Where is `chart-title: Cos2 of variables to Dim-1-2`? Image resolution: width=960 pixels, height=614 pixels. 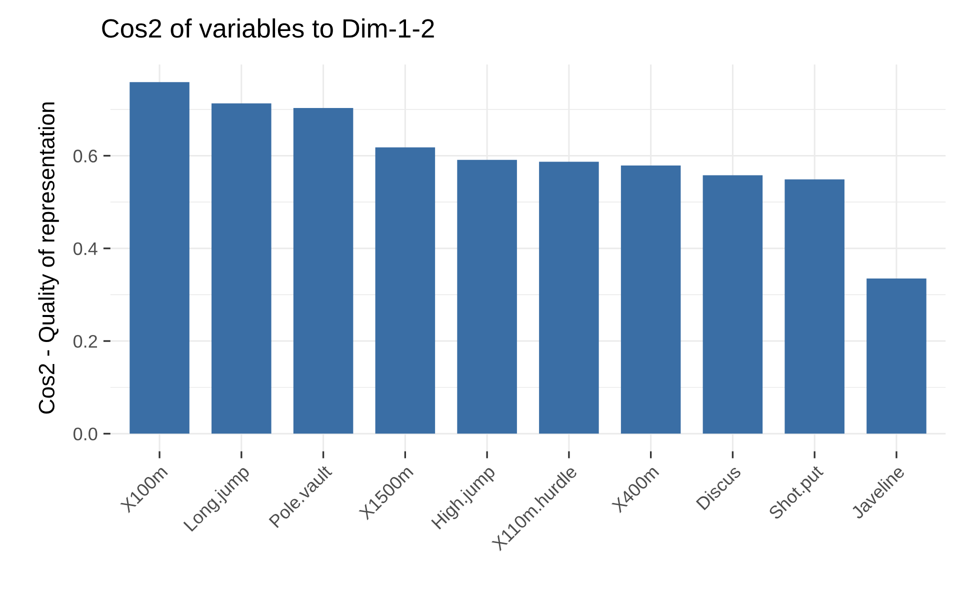
chart-title: Cos2 of variables to Dim-1-2 is located at coordinates (268, 28).